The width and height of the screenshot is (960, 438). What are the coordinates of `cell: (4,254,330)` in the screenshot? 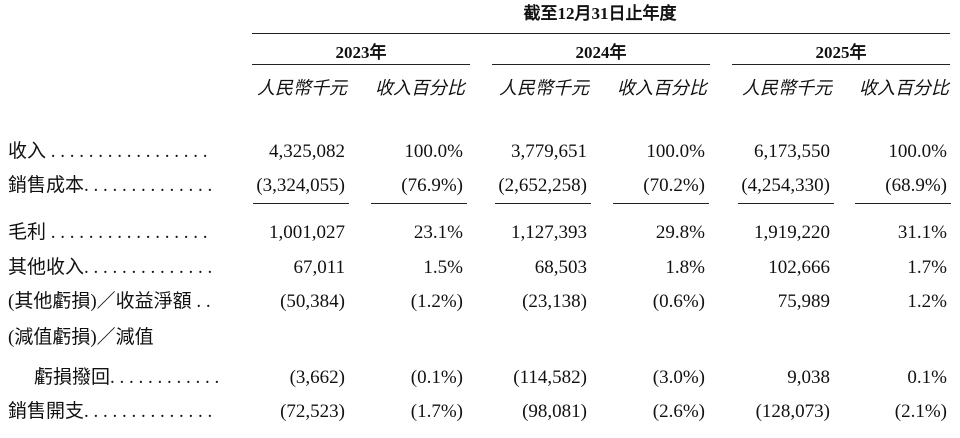 It's located at (785, 185).